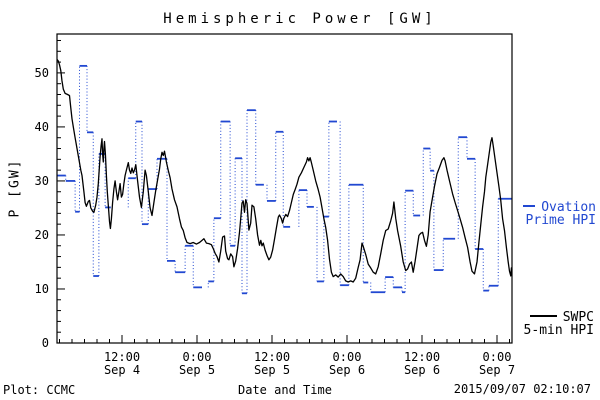 This screenshot has width=600, height=400. Describe the element at coordinates (42, 127) in the screenshot. I see `y-tick-label: 40` at that location.